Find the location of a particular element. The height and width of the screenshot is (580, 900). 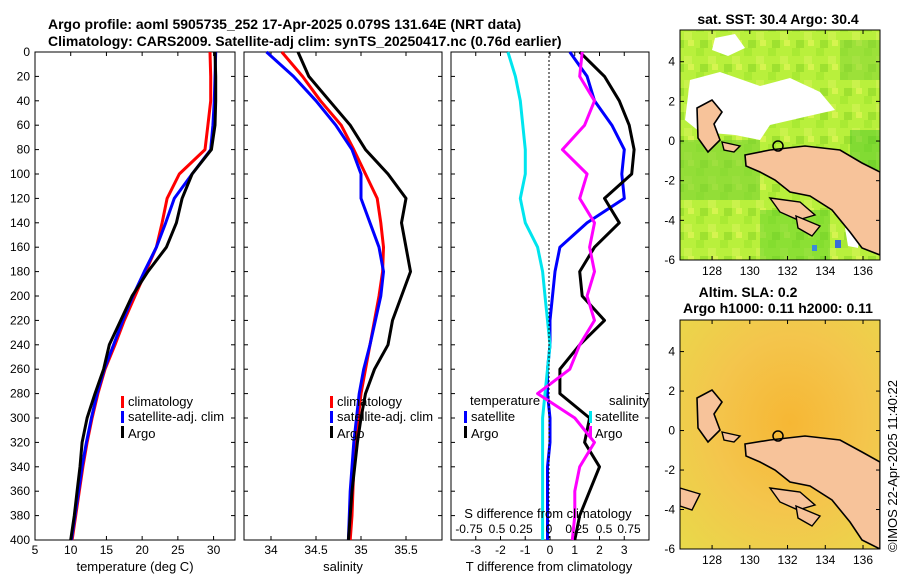

legend-sal-satellite-swatch is located at coordinates (590, 417).